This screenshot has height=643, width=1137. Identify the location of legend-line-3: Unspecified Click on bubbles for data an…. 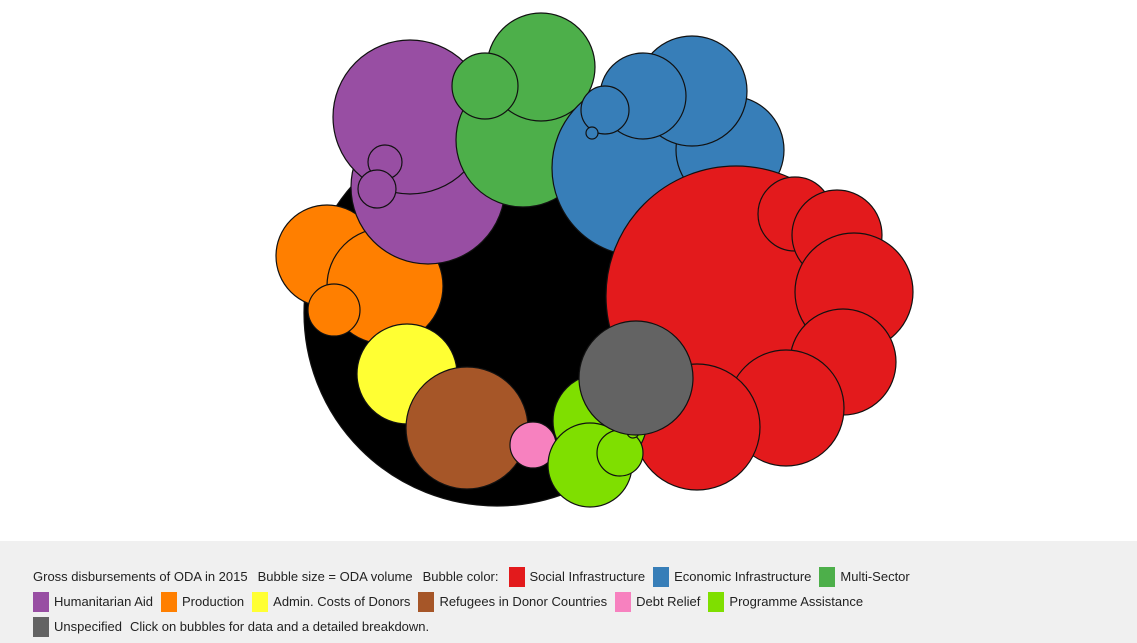
(585, 626).